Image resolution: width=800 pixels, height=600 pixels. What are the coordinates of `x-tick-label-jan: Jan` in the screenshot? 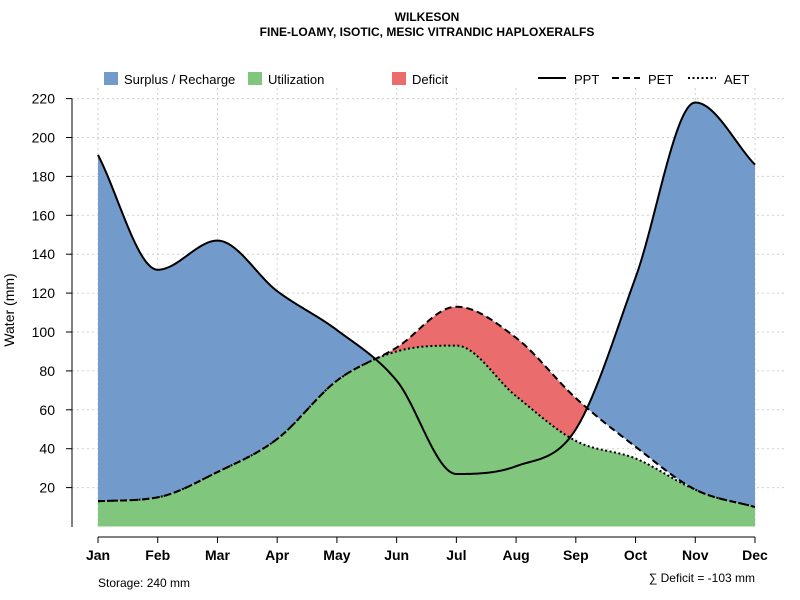 It's located at (98, 555).